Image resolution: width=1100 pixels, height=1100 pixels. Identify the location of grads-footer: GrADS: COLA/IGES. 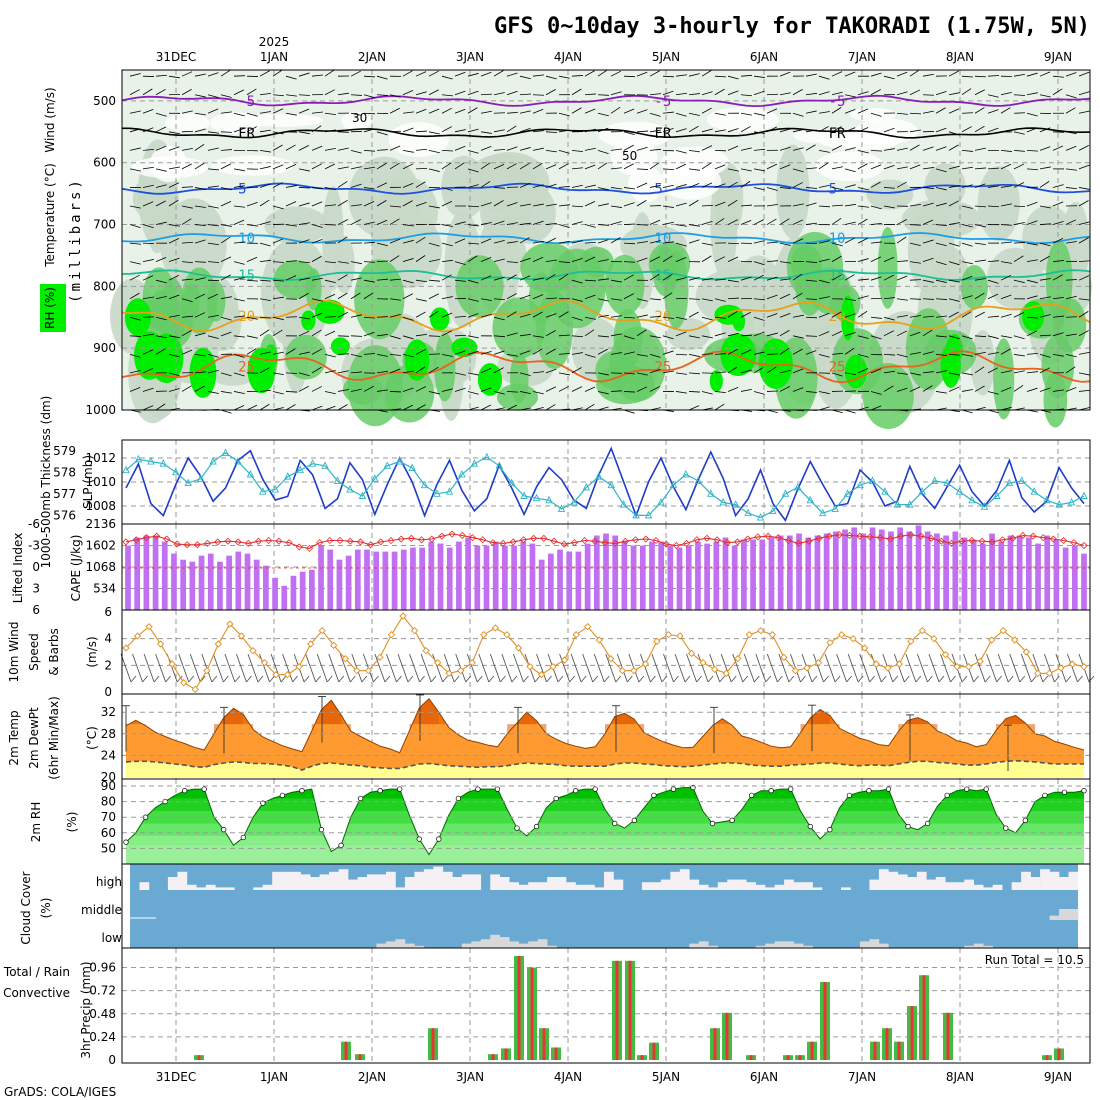
(60, 1092).